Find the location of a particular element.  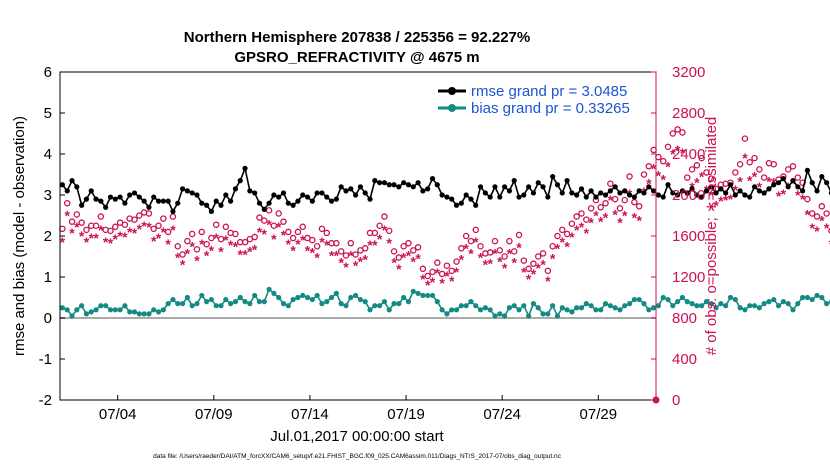

y-right-tick-label: 2800 is located at coordinates (688, 113).